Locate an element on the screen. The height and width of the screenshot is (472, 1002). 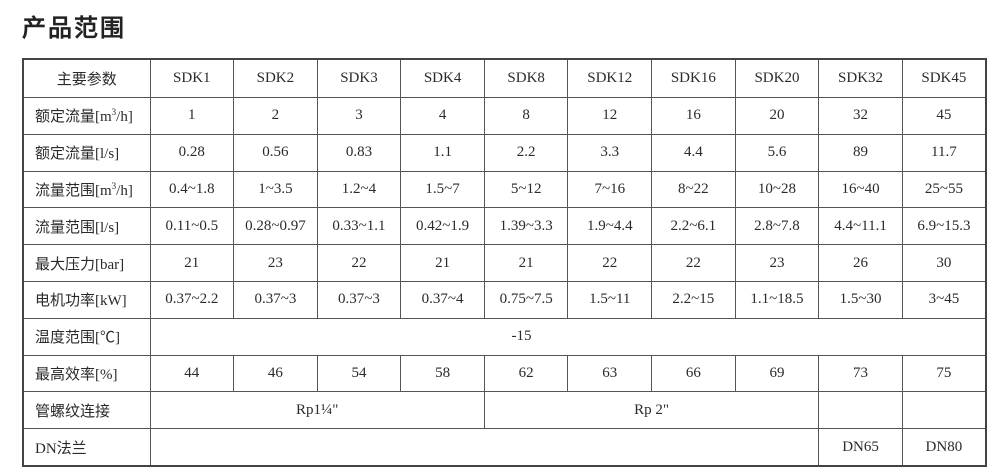
value-cell: 2 is located at coordinates (275, 116).